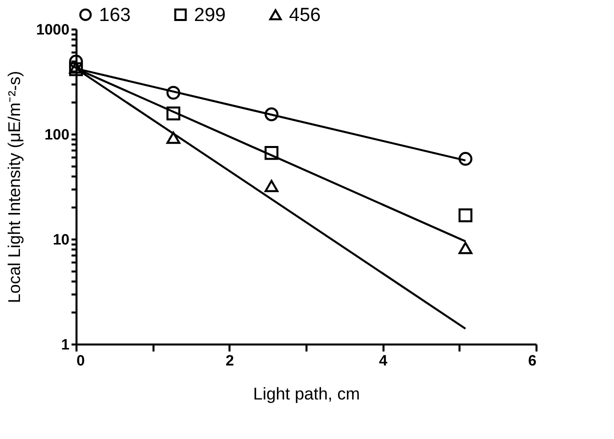 This screenshot has width=614, height=439. What do you see at coordinates (383, 361) in the screenshot?
I see `x-tick-label: 4` at bounding box center [383, 361].